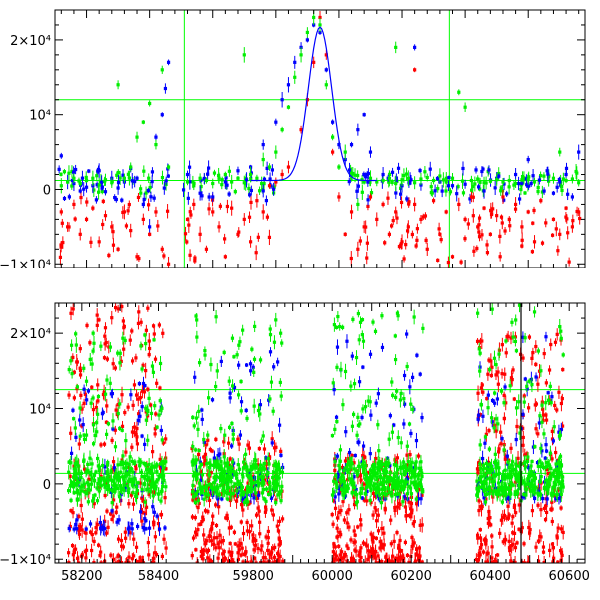 This screenshot has height=600, width=600. I want to click on x-tick-label: 60200, so click(411, 576).